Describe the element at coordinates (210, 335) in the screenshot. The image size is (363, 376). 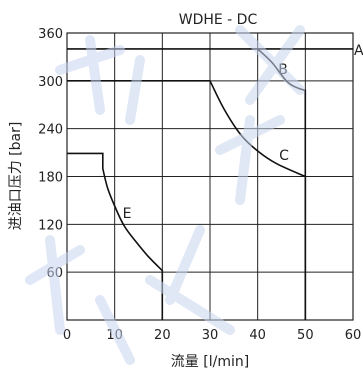
I see `x-tick-label: 30` at that location.